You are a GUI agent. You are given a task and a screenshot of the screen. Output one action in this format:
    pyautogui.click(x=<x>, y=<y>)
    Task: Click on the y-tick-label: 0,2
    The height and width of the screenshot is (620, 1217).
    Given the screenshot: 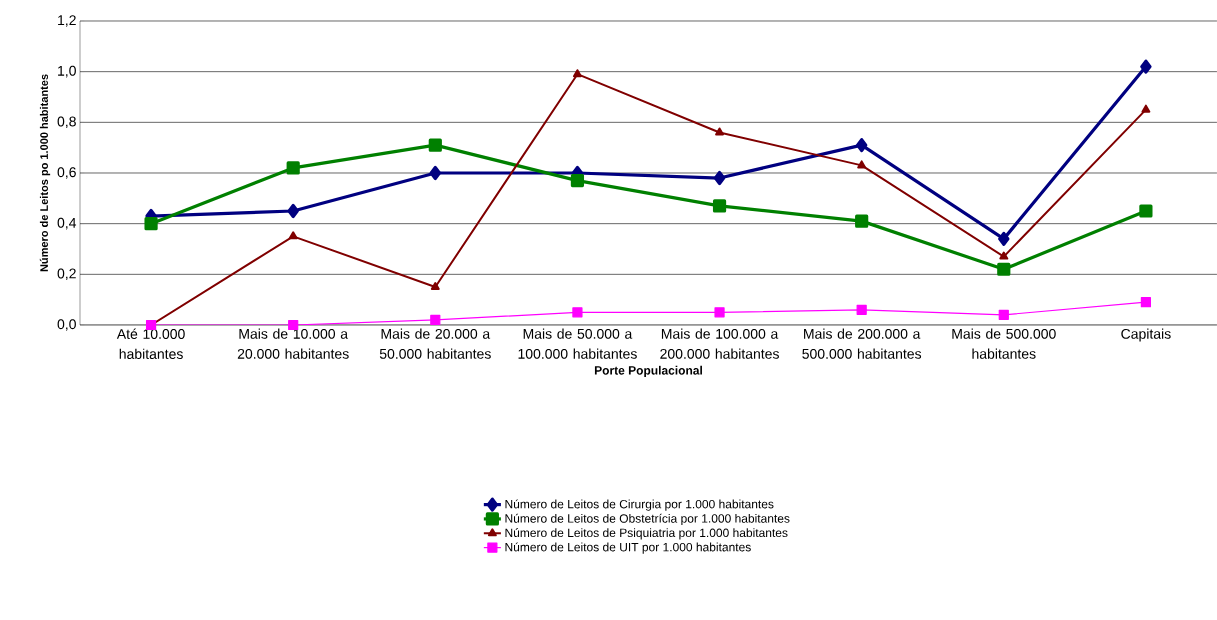 What is the action you would take?
    pyautogui.click(x=66, y=274)
    